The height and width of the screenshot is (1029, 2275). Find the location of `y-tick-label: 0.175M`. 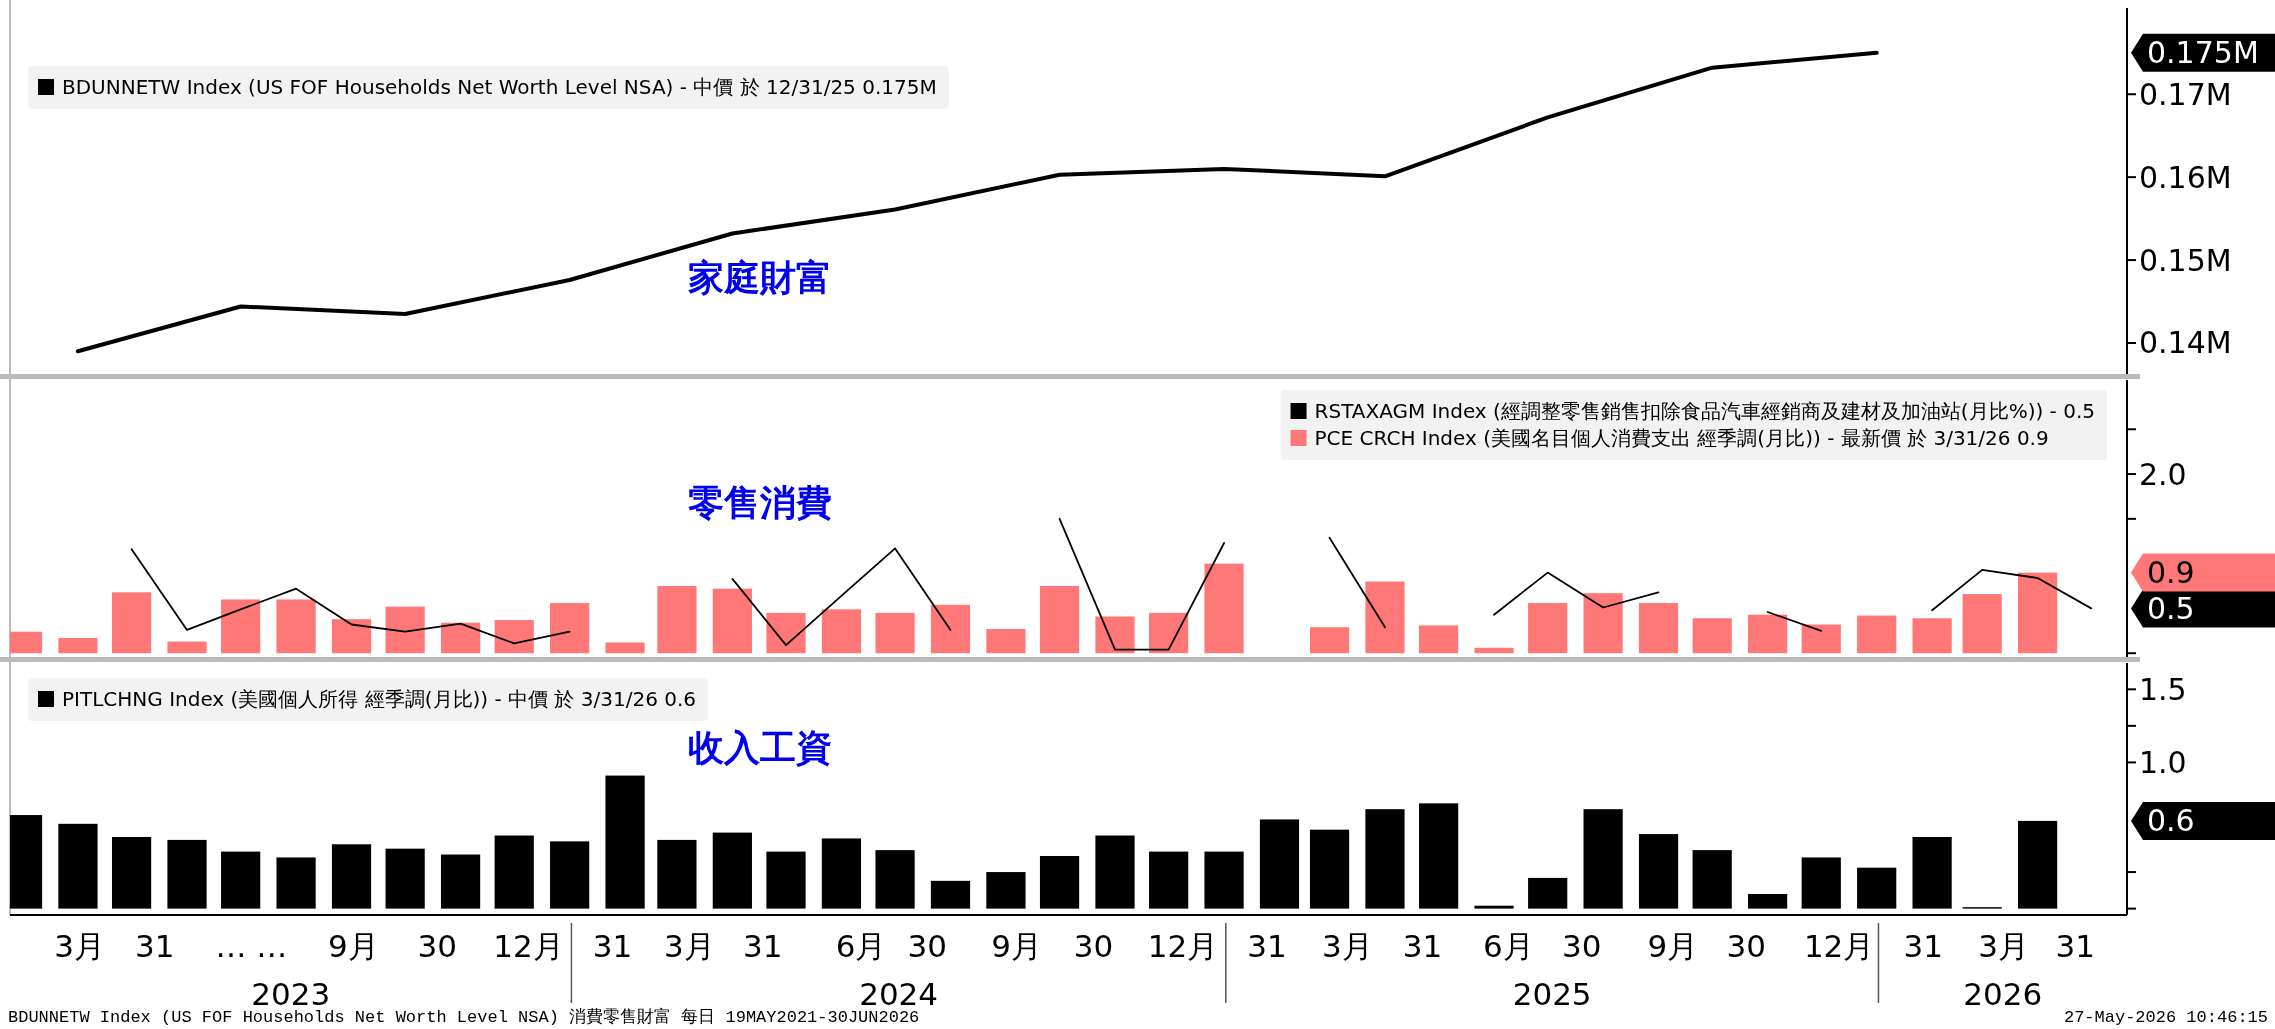

y-tick-label: 0.175M is located at coordinates (2203, 53).